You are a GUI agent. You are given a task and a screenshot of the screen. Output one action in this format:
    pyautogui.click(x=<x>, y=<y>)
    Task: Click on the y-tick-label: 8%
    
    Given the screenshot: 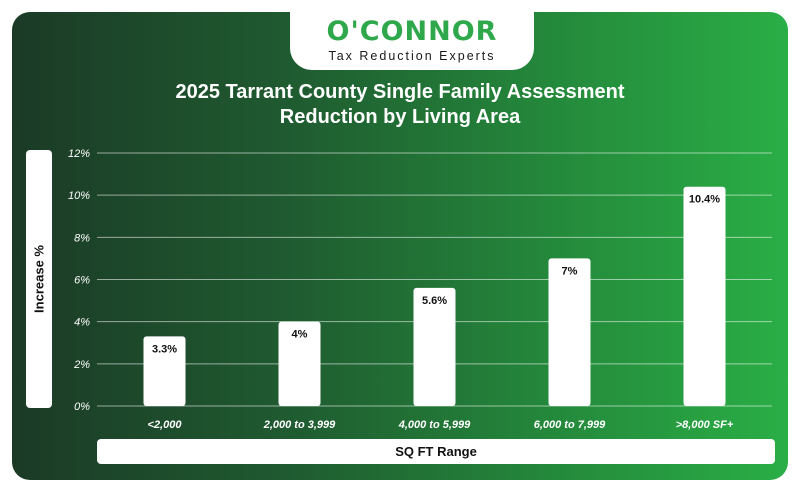 What is the action you would take?
    pyautogui.click(x=82, y=238)
    